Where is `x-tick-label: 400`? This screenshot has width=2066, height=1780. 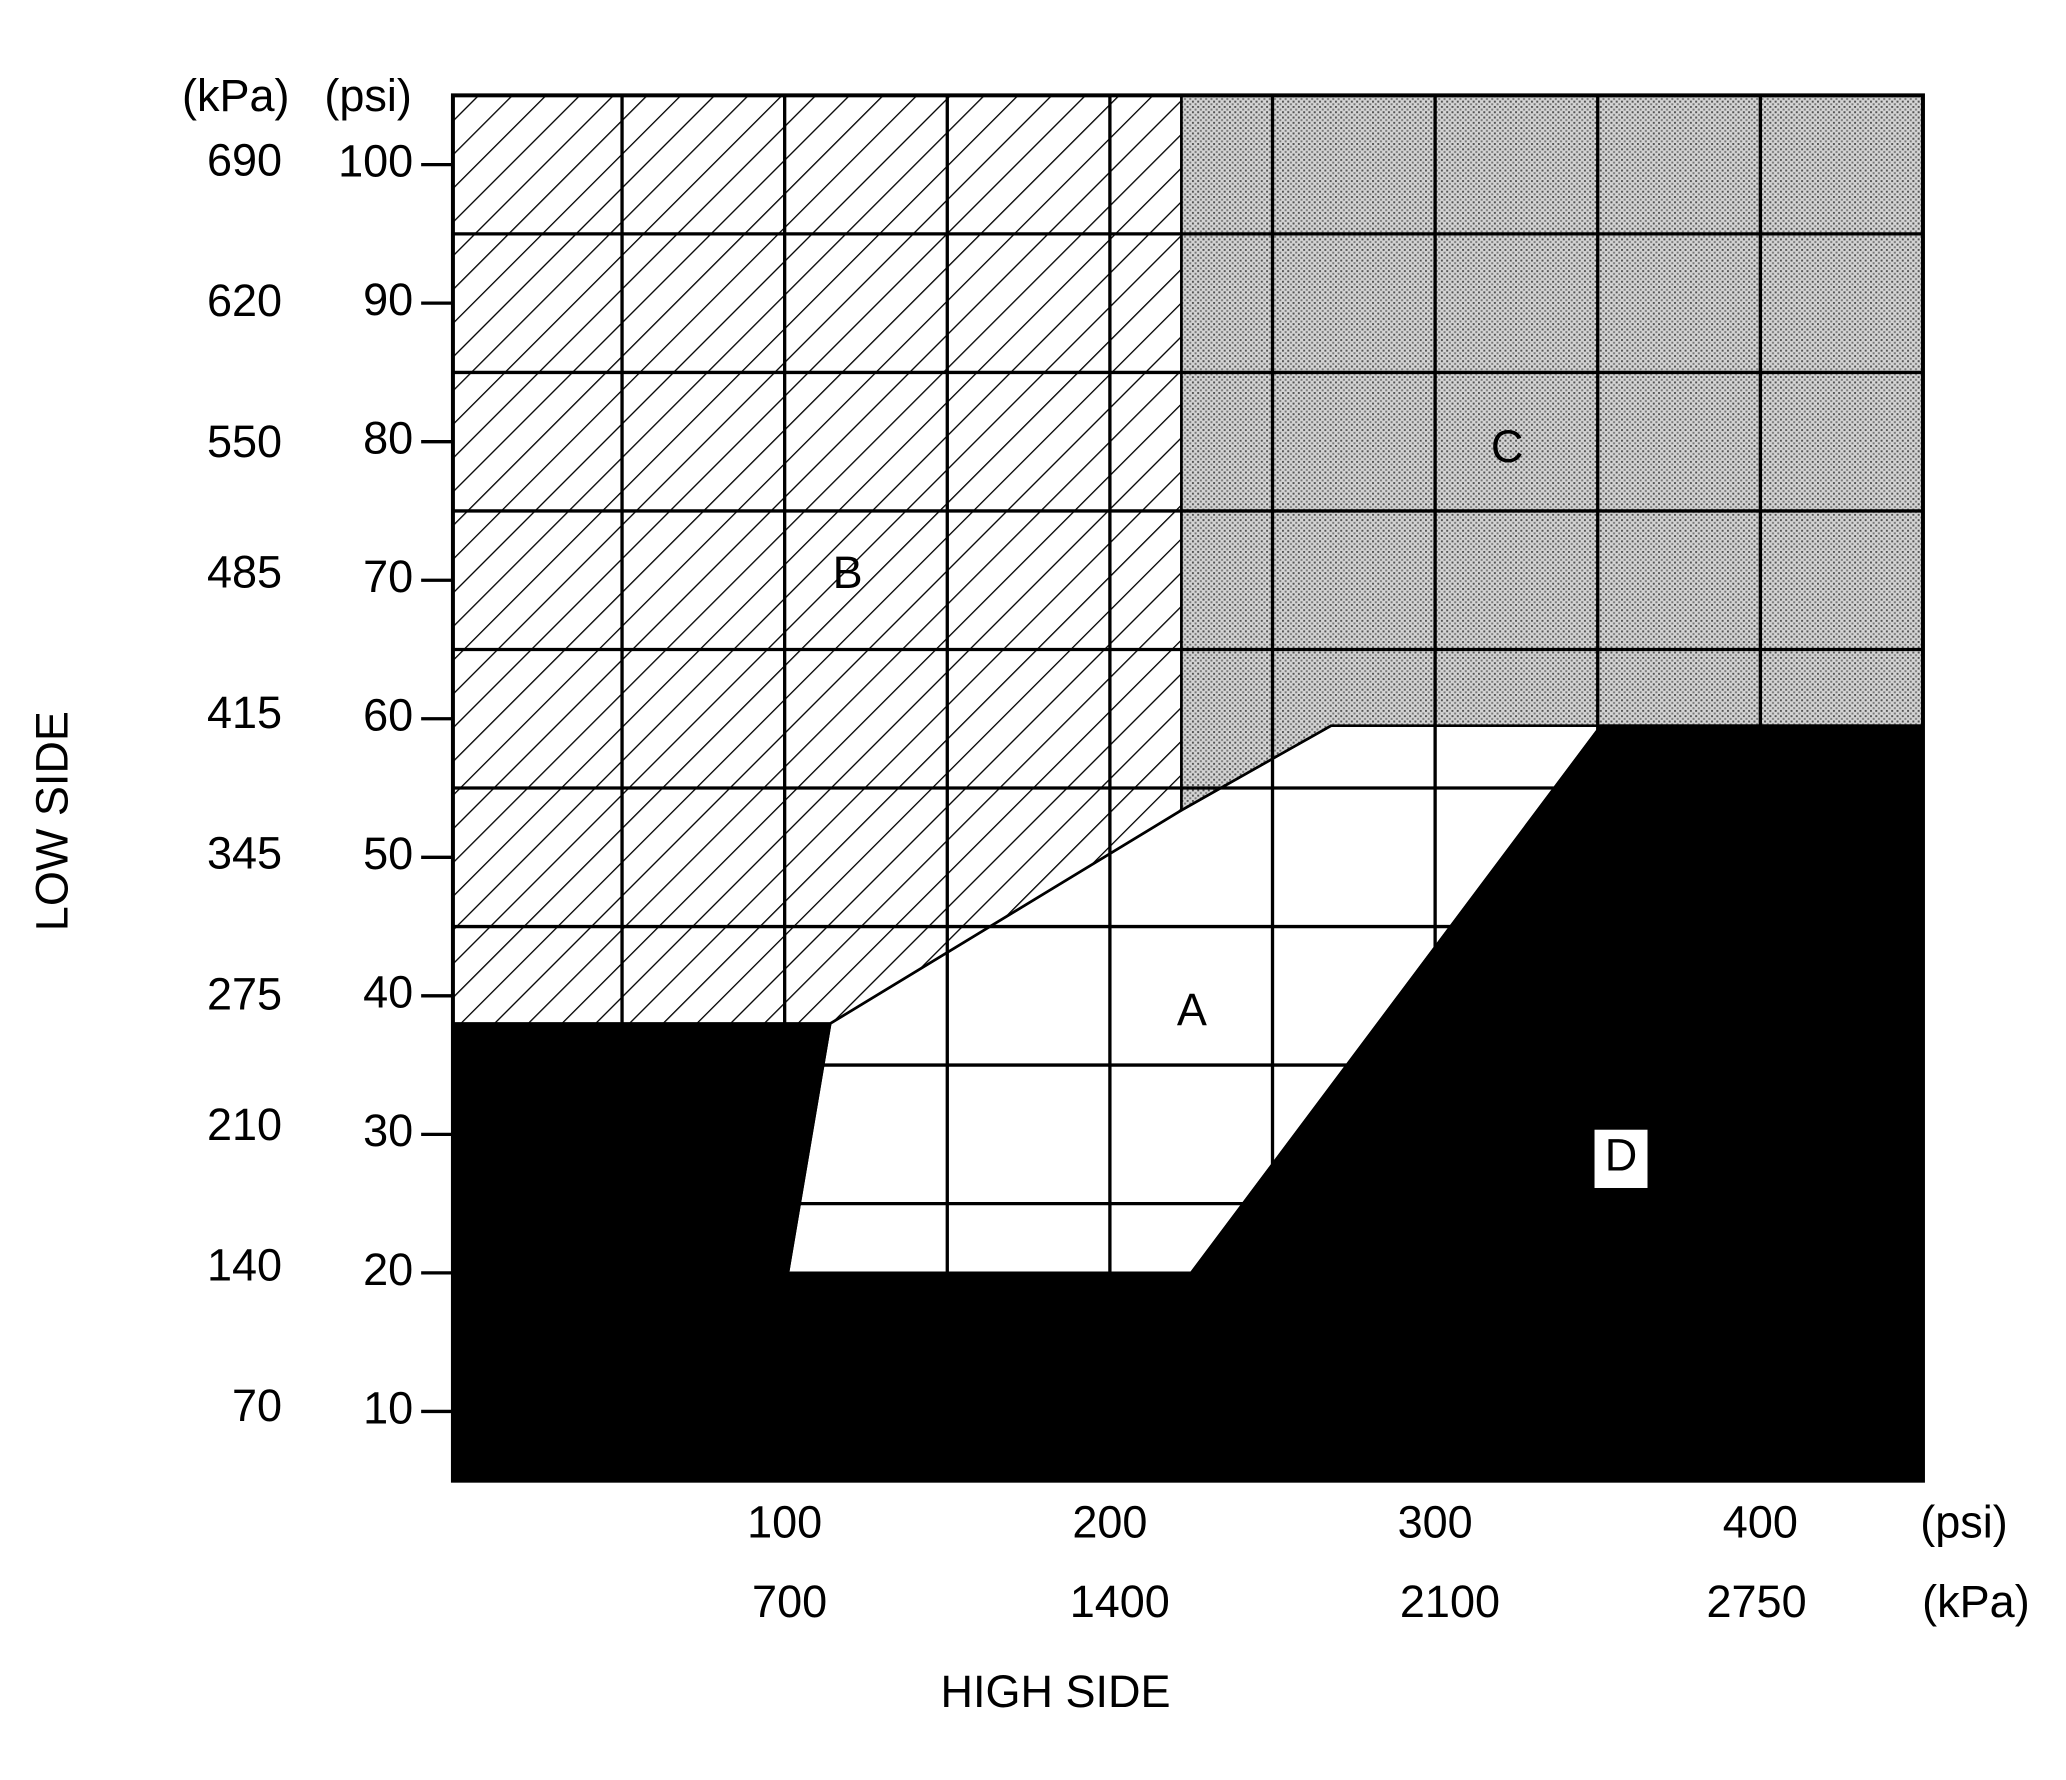
x-tick-label: 400 is located at coordinates (1760, 1522).